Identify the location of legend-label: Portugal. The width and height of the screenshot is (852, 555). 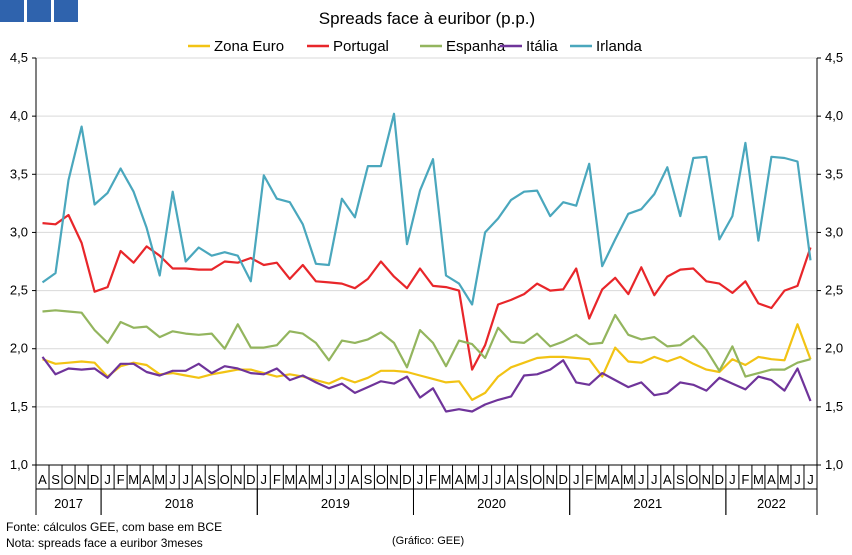
(361, 46).